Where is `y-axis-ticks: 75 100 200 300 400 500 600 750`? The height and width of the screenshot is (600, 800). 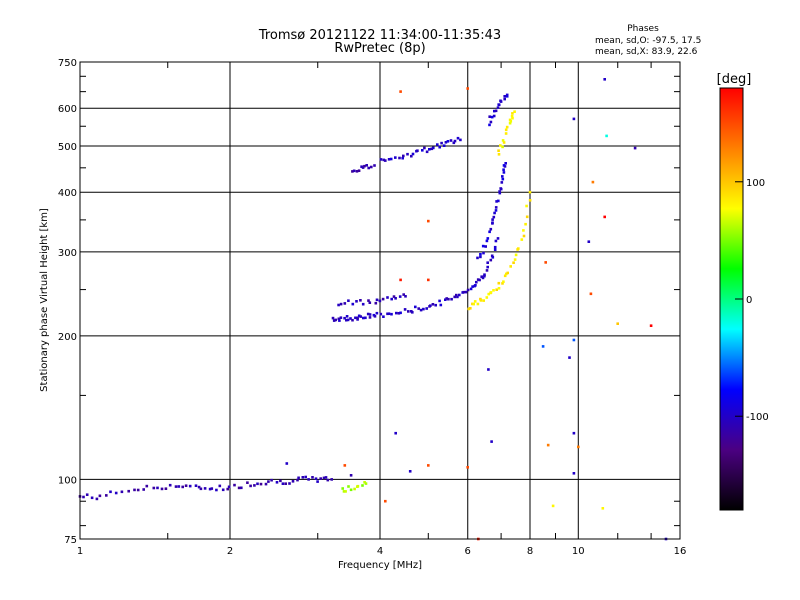 y-axis-ticks: 75 100 200 300 400 500 600 750 is located at coordinates (67, 302).